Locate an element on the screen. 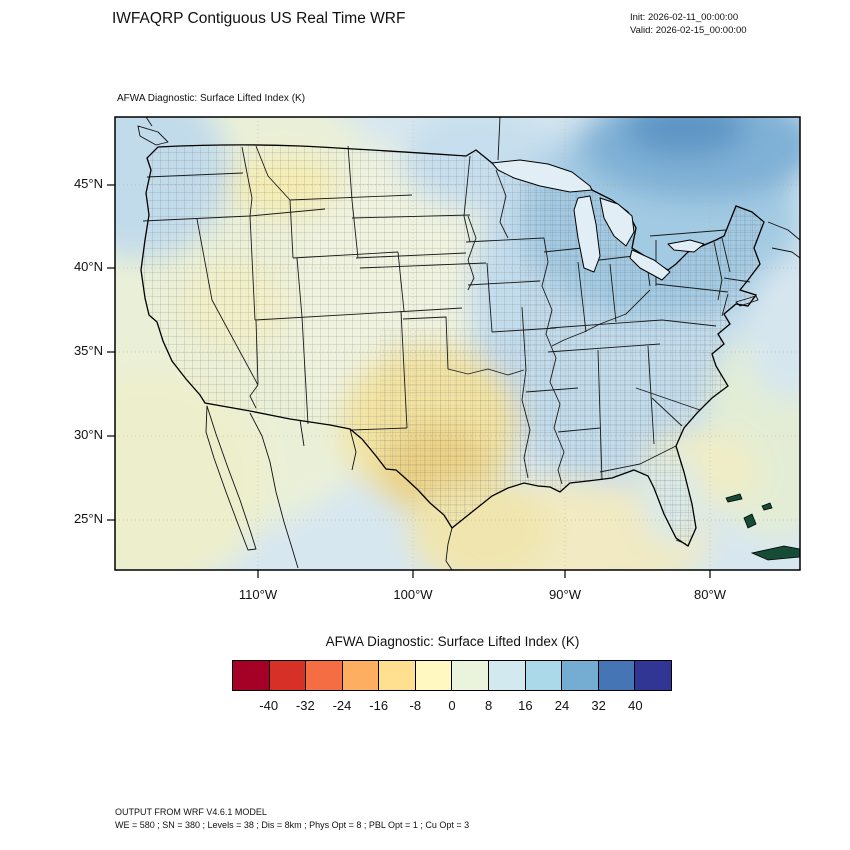 The height and width of the screenshot is (850, 850). init-time: Init: 2026-02-11_00:00:00 is located at coordinates (684, 17).